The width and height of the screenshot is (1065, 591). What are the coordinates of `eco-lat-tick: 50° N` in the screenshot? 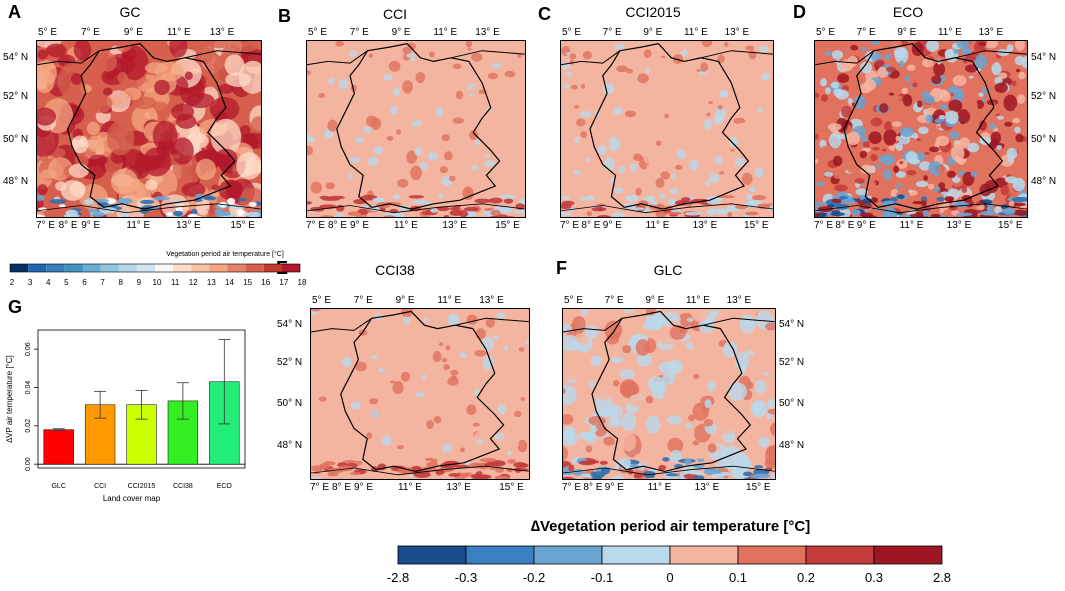 It's located at (1044, 139).